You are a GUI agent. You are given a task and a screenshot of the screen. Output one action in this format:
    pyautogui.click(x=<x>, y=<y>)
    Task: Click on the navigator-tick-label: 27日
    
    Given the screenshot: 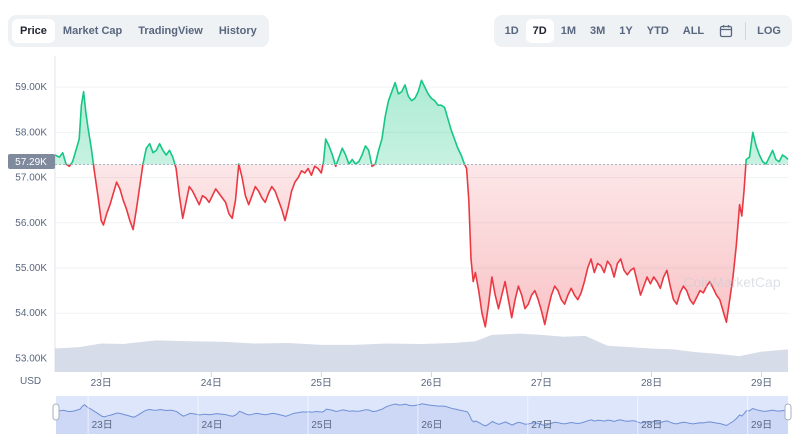 What is the action you would take?
    pyautogui.click(x=541, y=425)
    